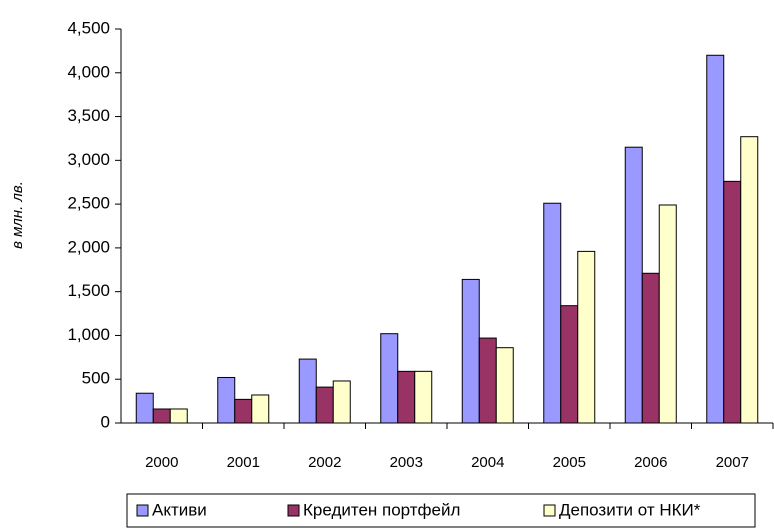 This screenshot has width=774, height=529. What do you see at coordinates (243, 462) in the screenshot?
I see `x-tick-label: 2001` at bounding box center [243, 462].